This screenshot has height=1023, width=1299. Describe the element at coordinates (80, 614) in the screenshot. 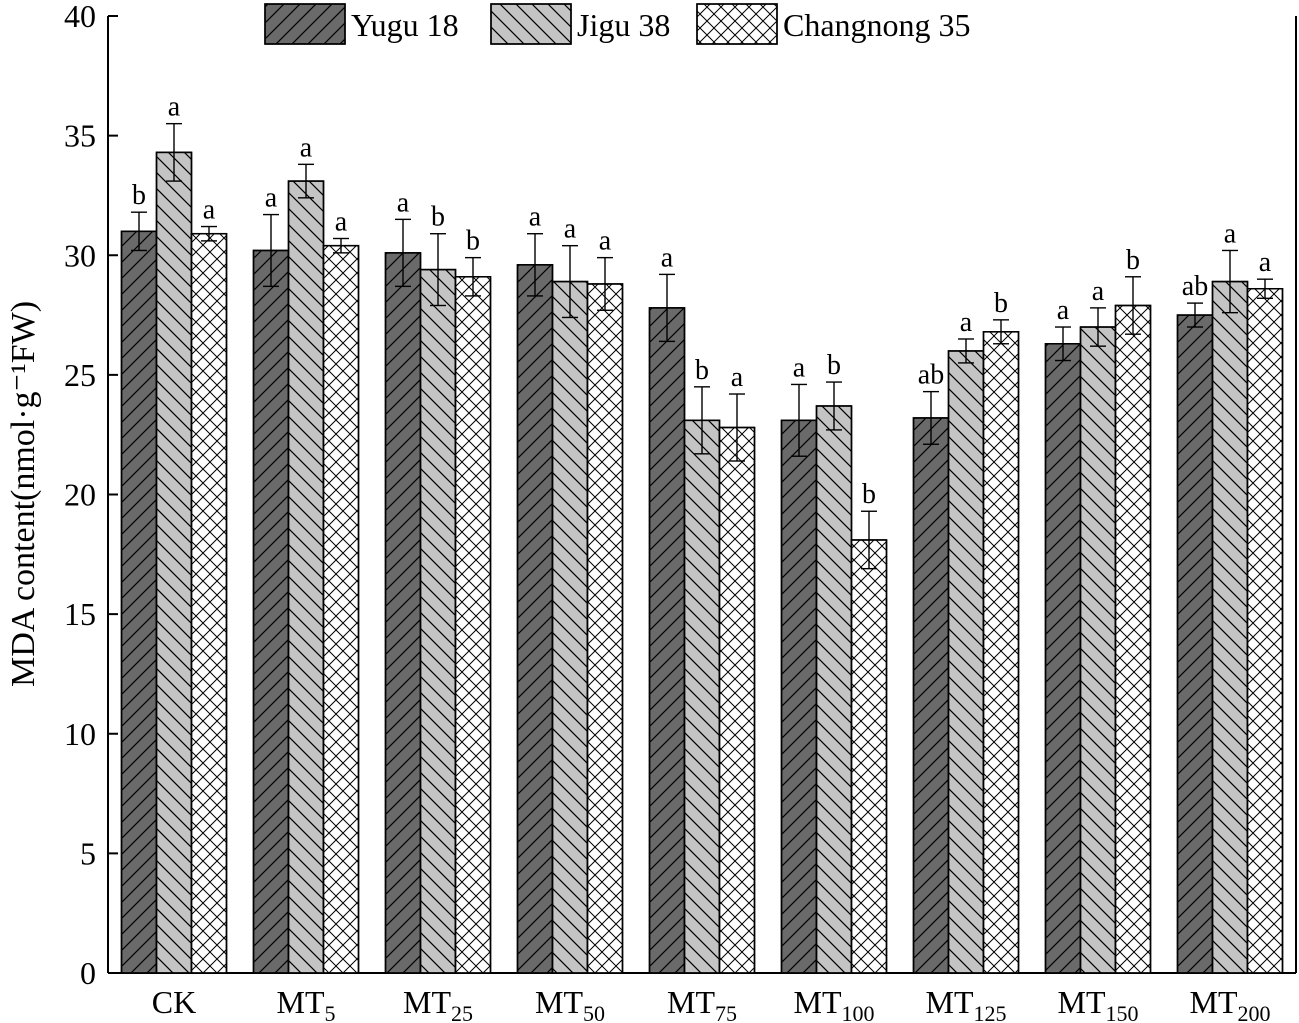

I see `y-tick-label: 15` at that location.